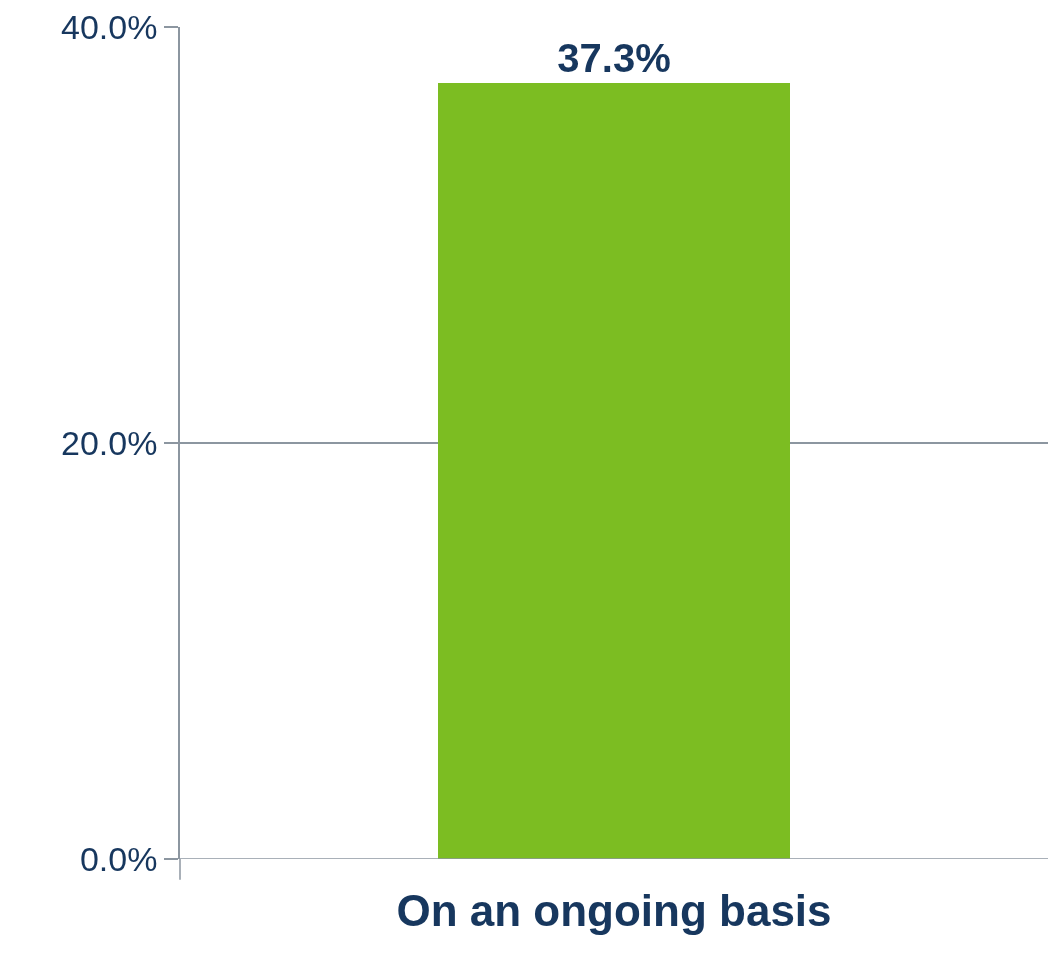 The width and height of the screenshot is (1048, 972). What do you see at coordinates (109, 442) in the screenshot?
I see `y-tick-label: 20.0%` at bounding box center [109, 442].